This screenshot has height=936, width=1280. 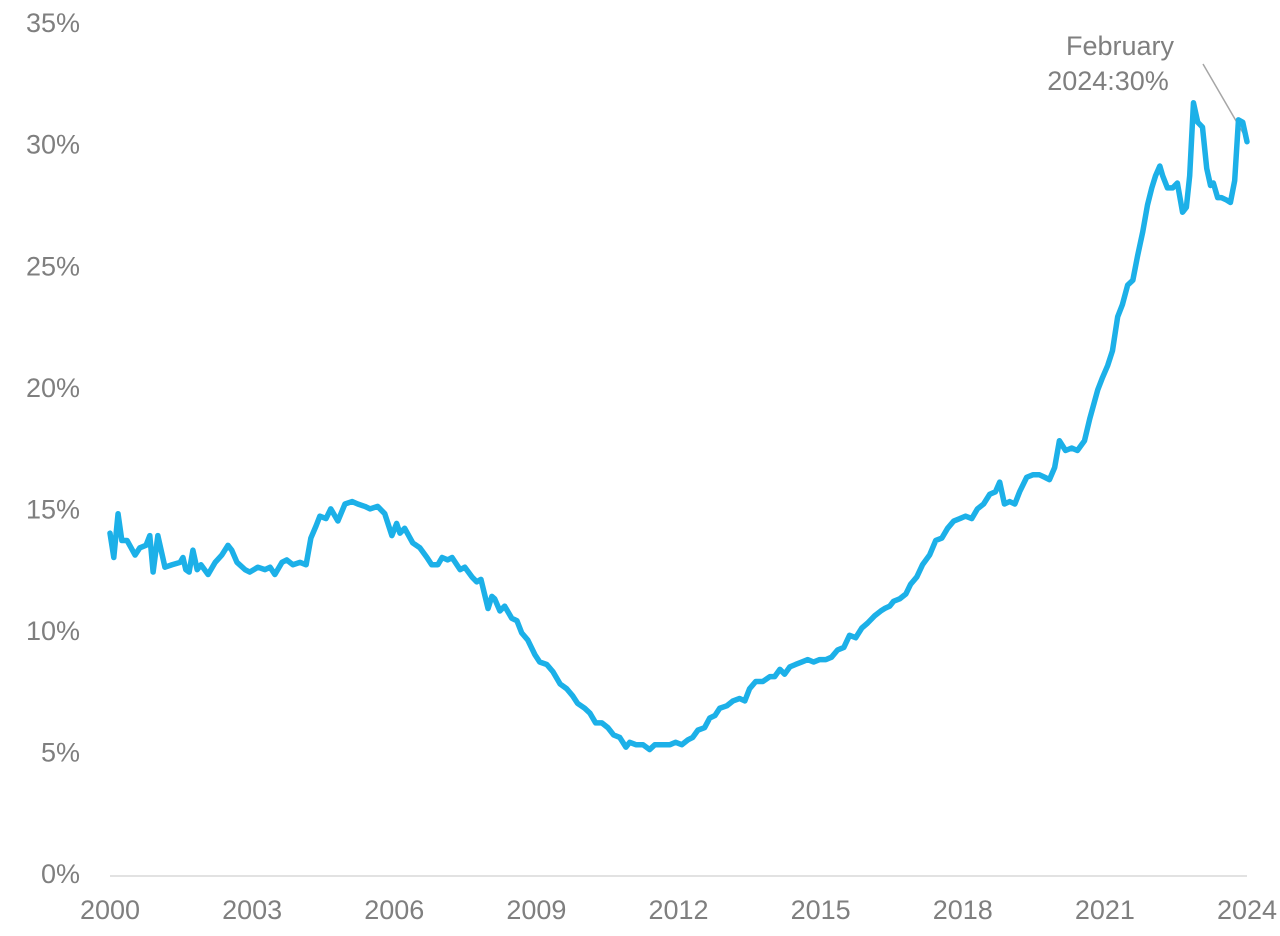 What do you see at coordinates (536, 910) in the screenshot?
I see `x-tick-label: 2009` at bounding box center [536, 910].